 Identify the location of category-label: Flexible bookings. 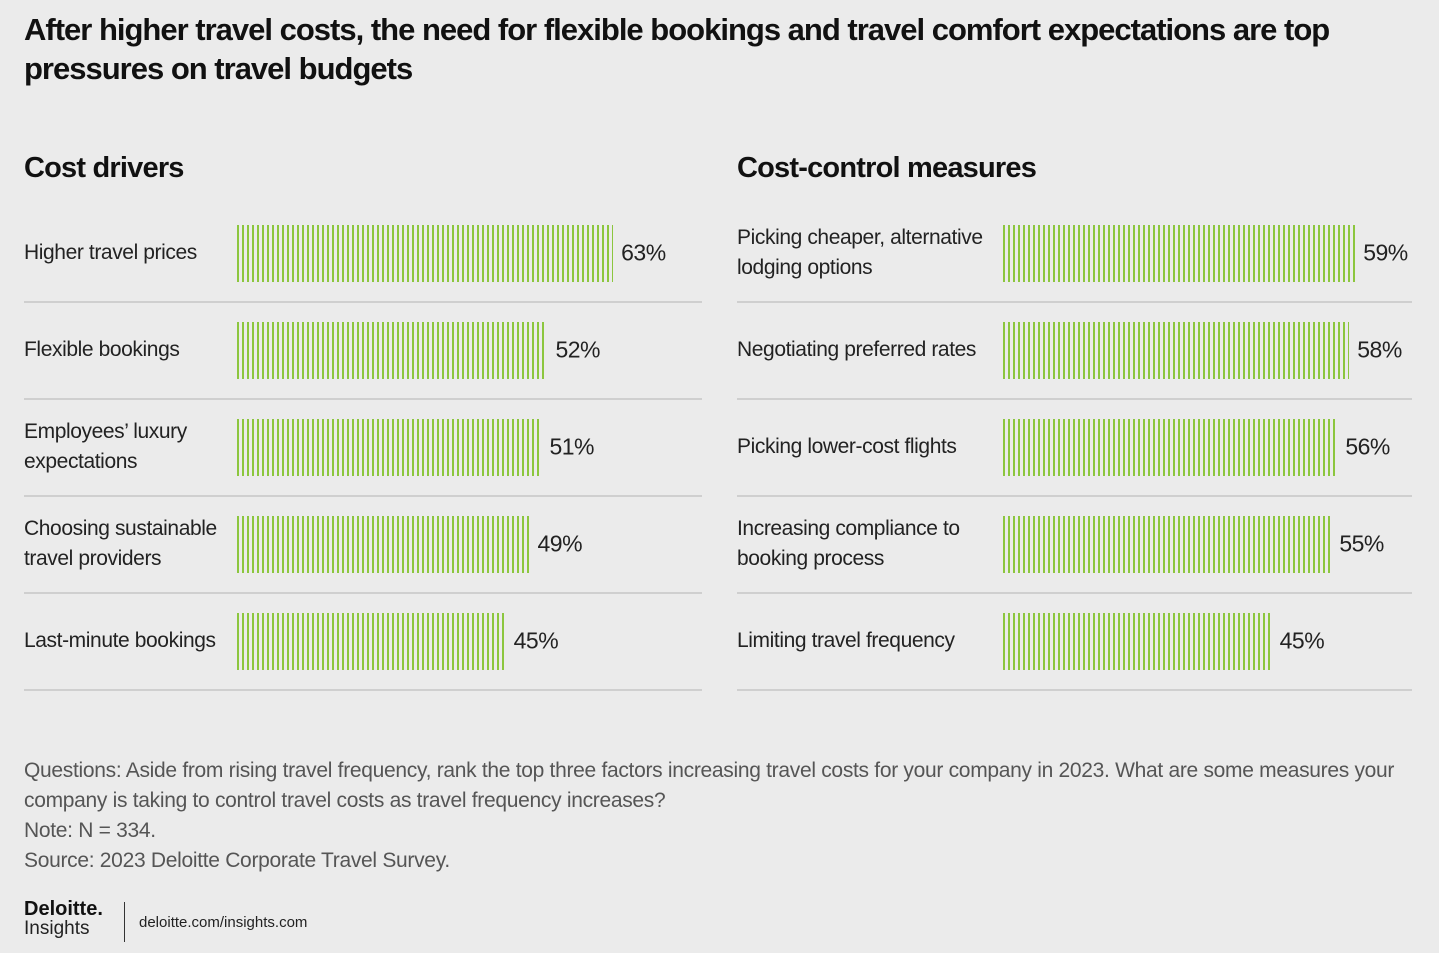
(102, 349).